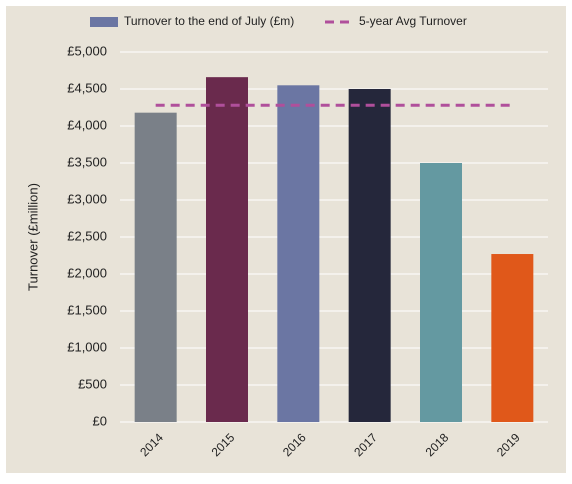 Image resolution: width=572 pixels, height=484 pixels. What do you see at coordinates (87, 272) in the screenshot?
I see `y-tick-label: £2,000` at bounding box center [87, 272].